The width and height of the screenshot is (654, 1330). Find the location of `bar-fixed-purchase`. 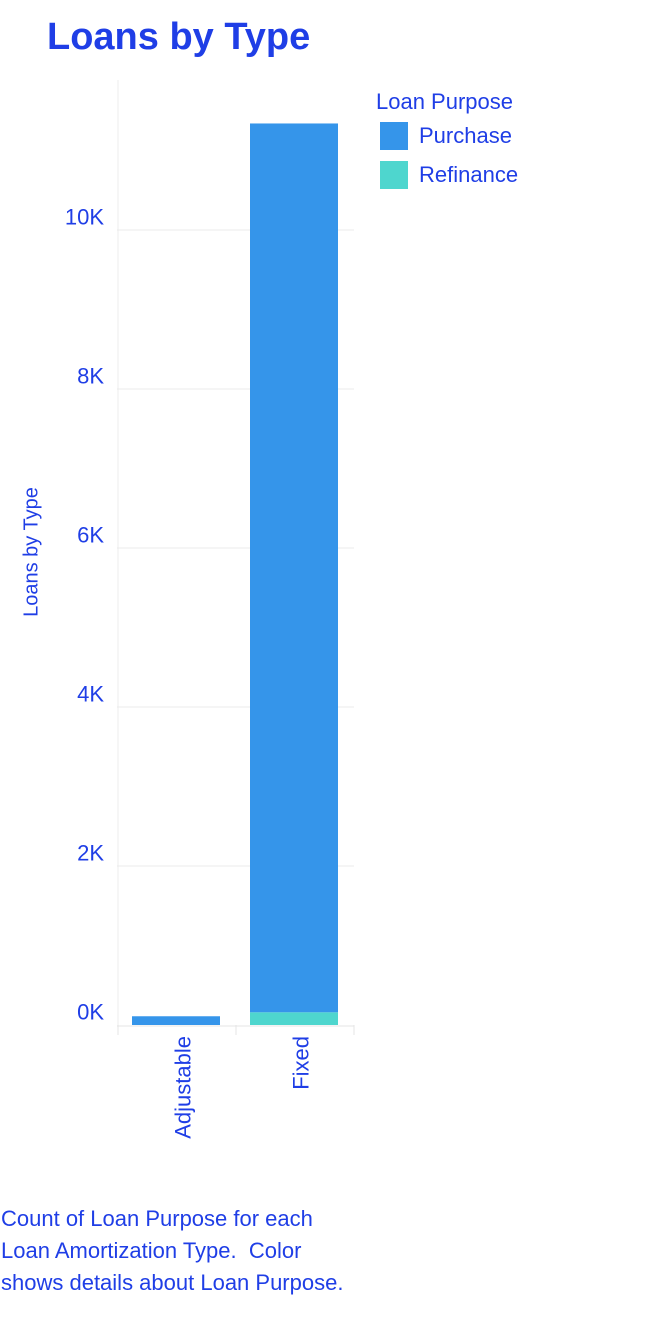

bar-fixed-purchase is located at coordinates (294, 568).